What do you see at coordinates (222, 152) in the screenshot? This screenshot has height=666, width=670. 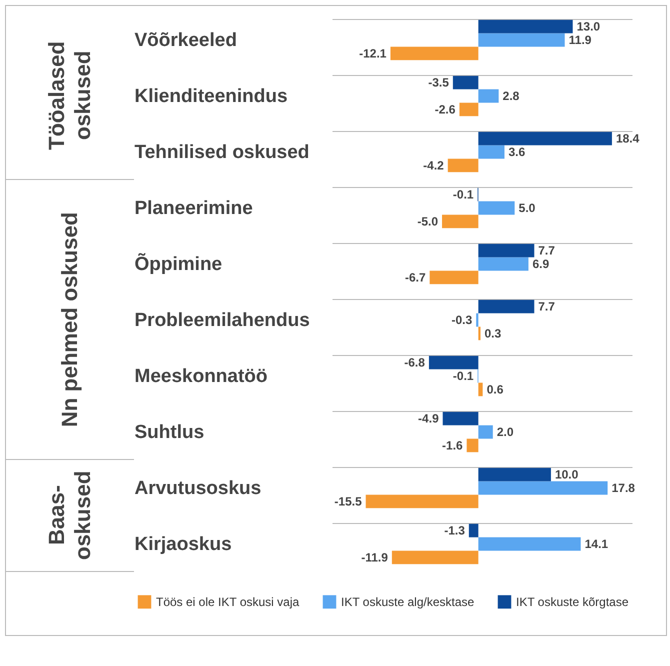 I see `y-tick-label: Tehnilised oskused` at bounding box center [222, 152].